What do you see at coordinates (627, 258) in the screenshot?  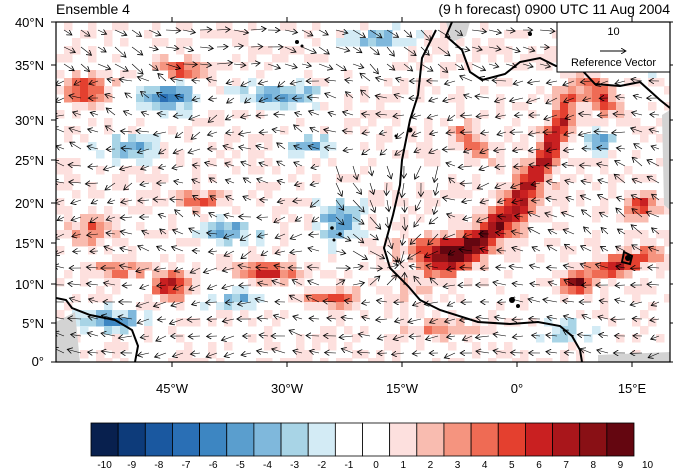 I see `lake-outline` at bounding box center [627, 258].